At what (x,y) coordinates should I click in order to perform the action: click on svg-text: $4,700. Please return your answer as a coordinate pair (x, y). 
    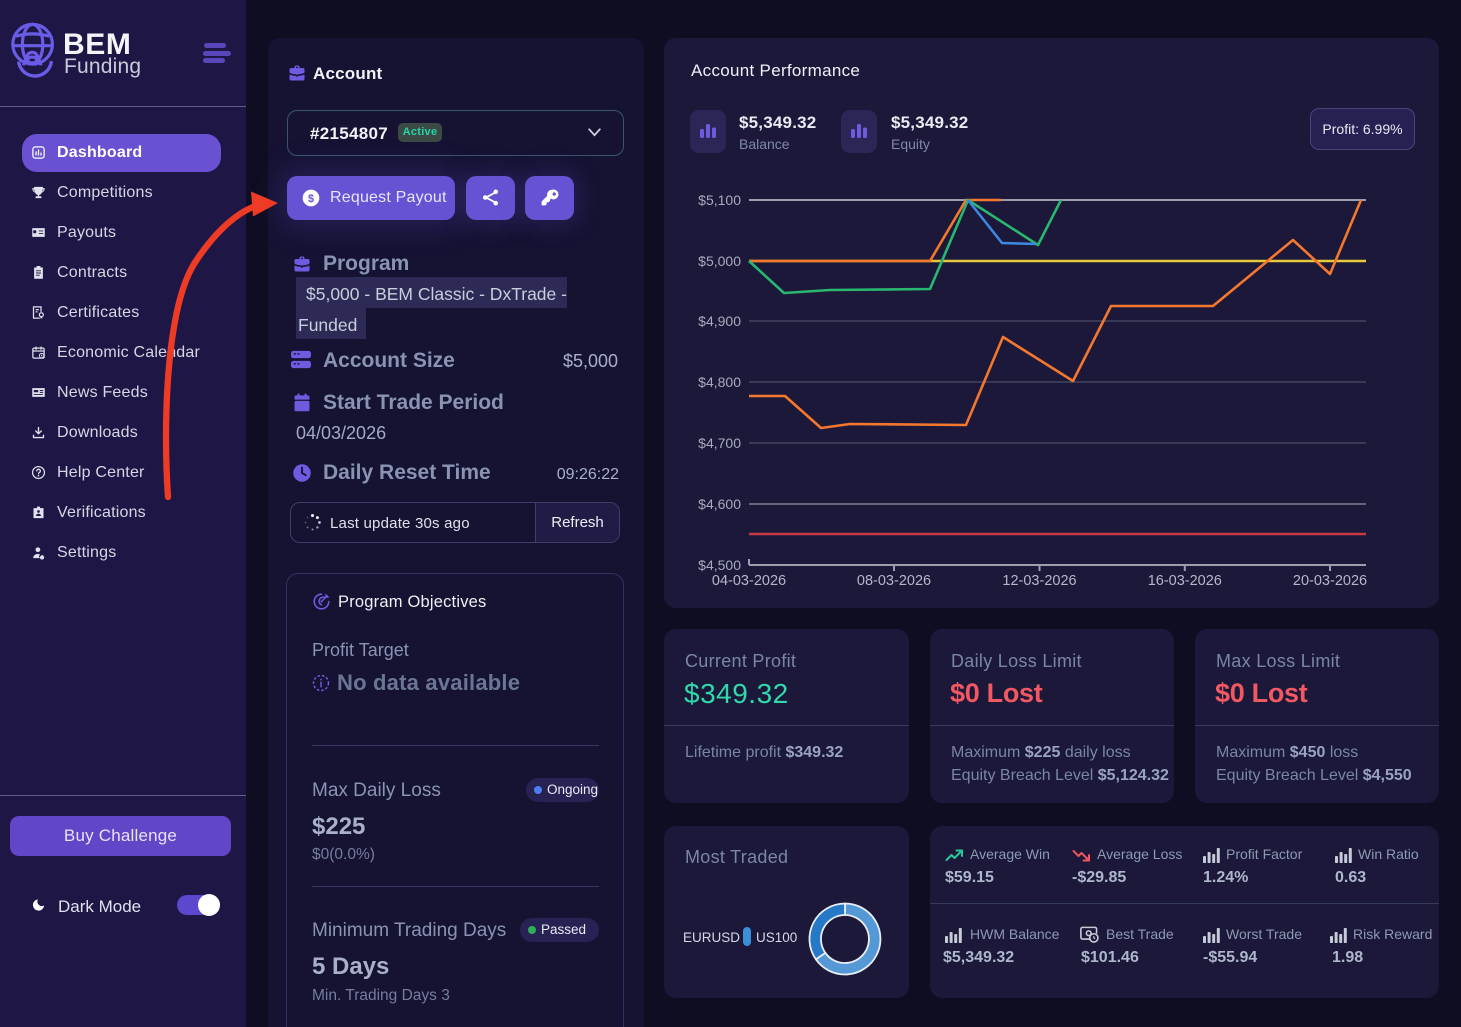
    Looking at the image, I should click on (719, 443).